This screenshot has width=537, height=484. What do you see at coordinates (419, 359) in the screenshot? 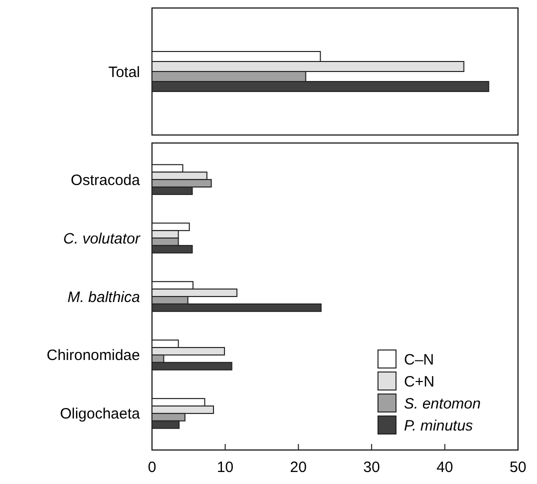
I see `legend-label: C–N` at bounding box center [419, 359].